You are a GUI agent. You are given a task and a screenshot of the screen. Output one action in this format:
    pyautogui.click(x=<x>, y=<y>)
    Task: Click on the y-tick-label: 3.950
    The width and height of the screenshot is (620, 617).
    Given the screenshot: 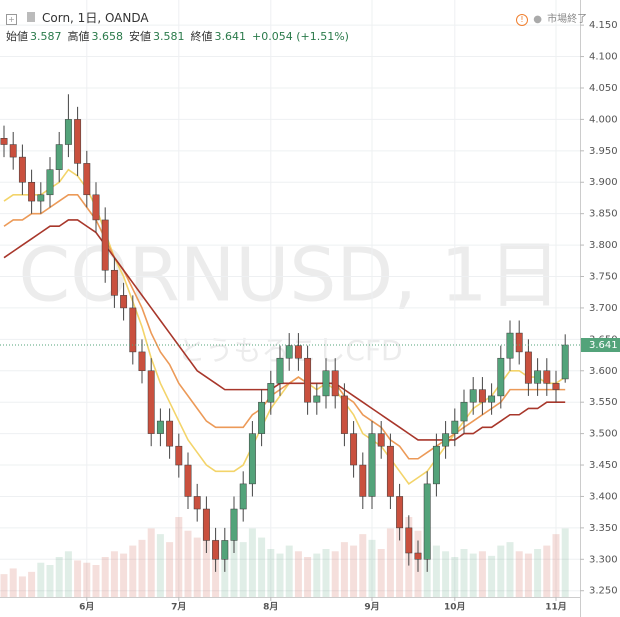 What is the action you would take?
    pyautogui.click(x=603, y=151)
    